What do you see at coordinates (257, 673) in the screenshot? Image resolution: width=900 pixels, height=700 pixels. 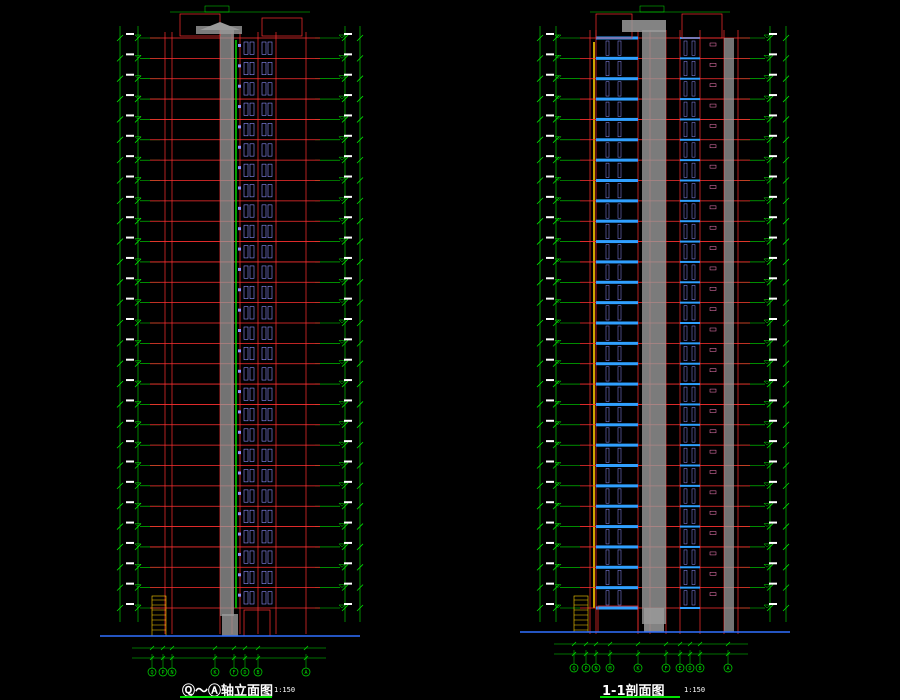 I see `axis-label: B` at bounding box center [257, 673].